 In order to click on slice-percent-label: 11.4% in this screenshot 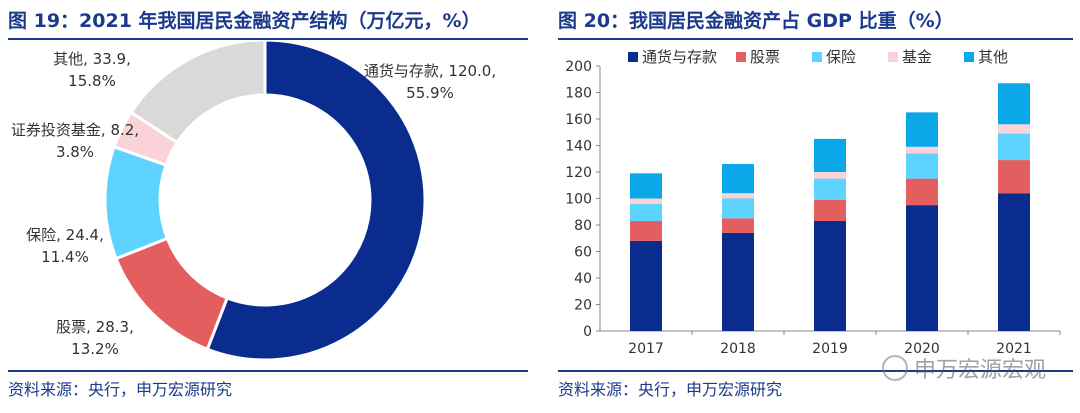, I will do `click(65, 257)`.